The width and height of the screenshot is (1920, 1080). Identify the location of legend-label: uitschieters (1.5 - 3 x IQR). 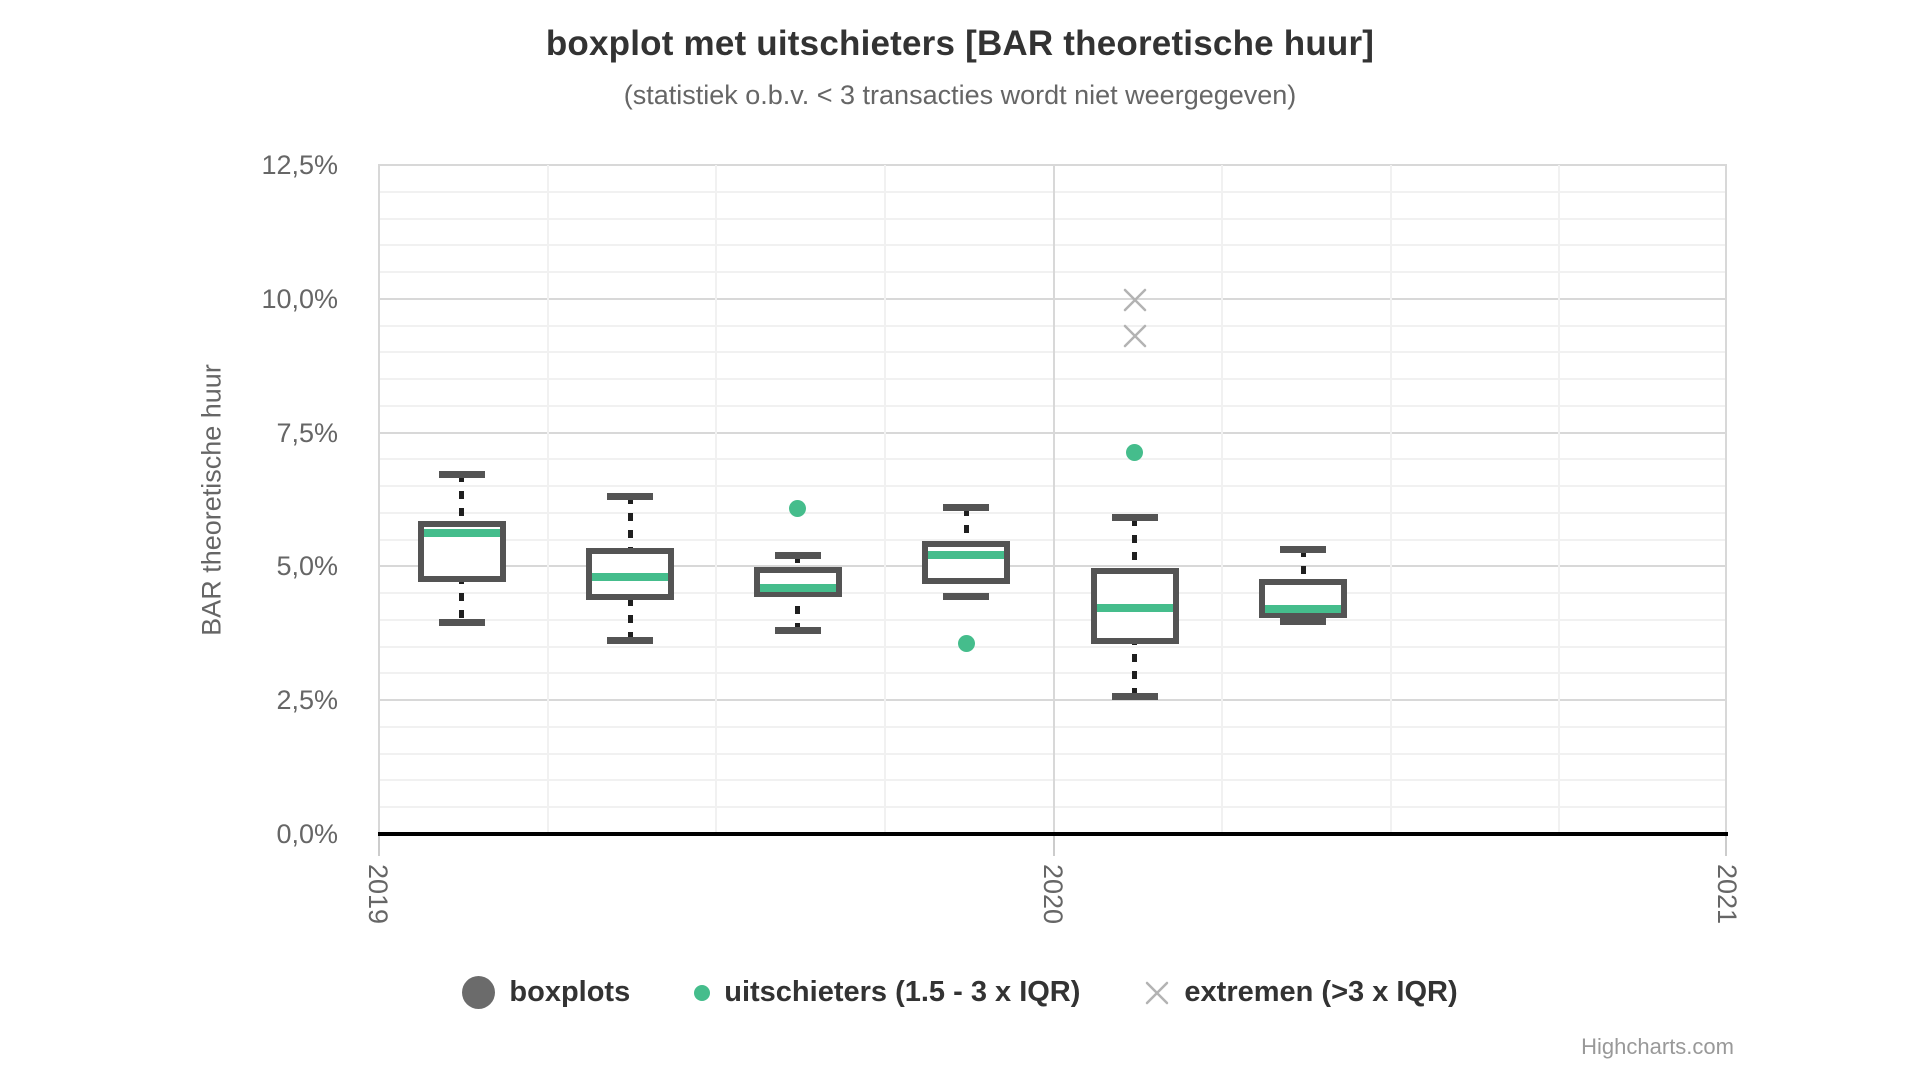
(902, 992).